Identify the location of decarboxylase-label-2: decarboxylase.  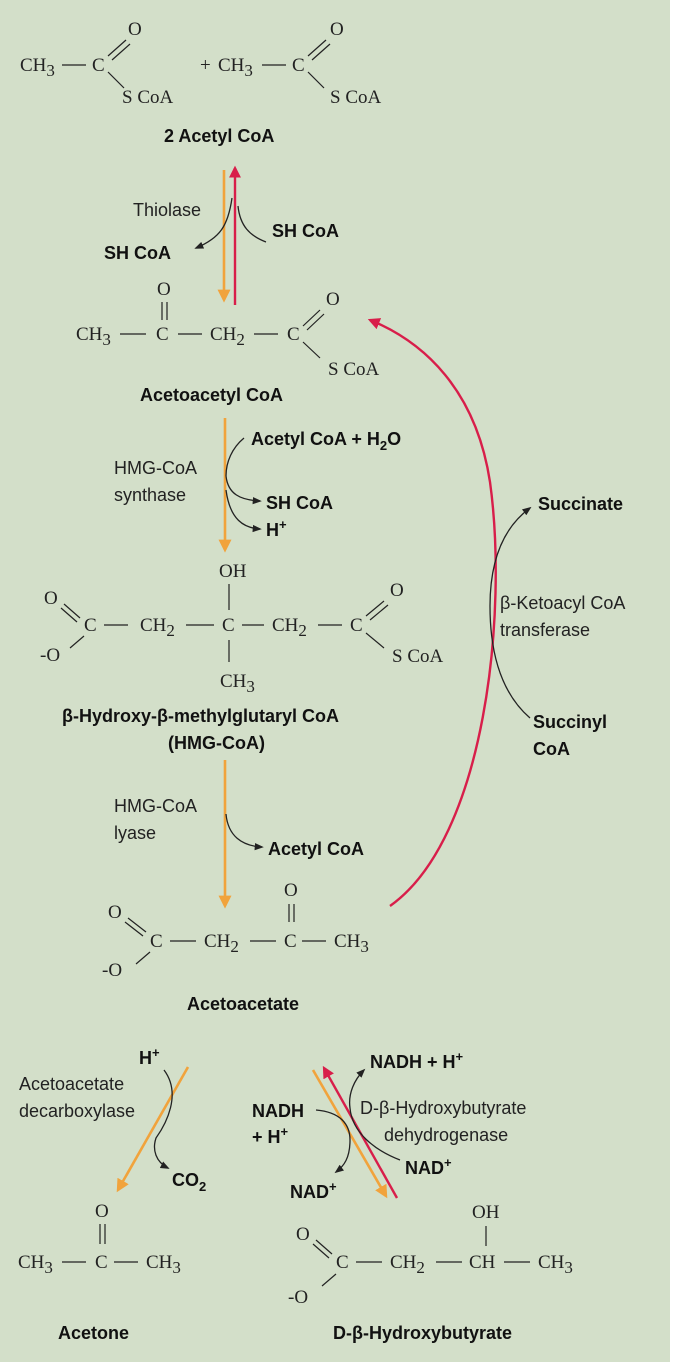
(77, 1111).